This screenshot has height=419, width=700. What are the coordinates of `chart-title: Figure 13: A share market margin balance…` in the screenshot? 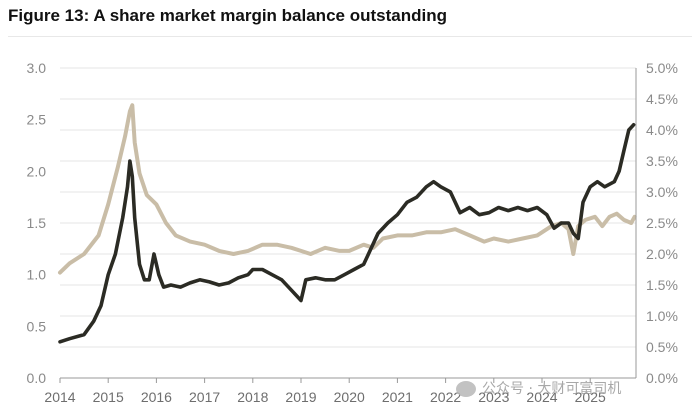 It's located at (227, 15).